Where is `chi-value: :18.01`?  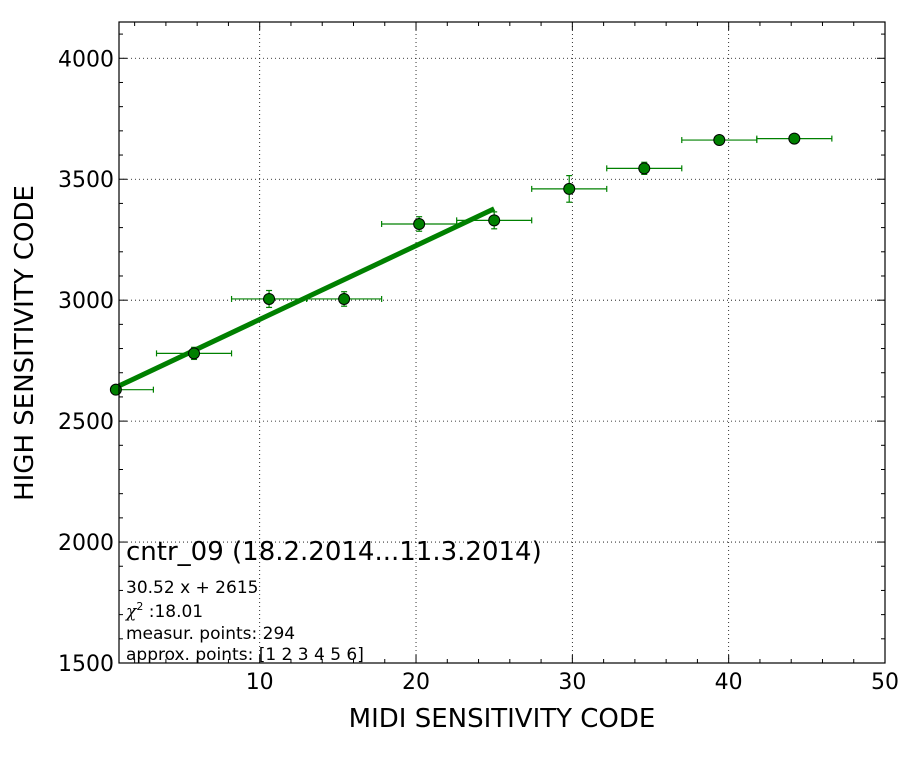
chi-value: :18.01 is located at coordinates (173, 612).